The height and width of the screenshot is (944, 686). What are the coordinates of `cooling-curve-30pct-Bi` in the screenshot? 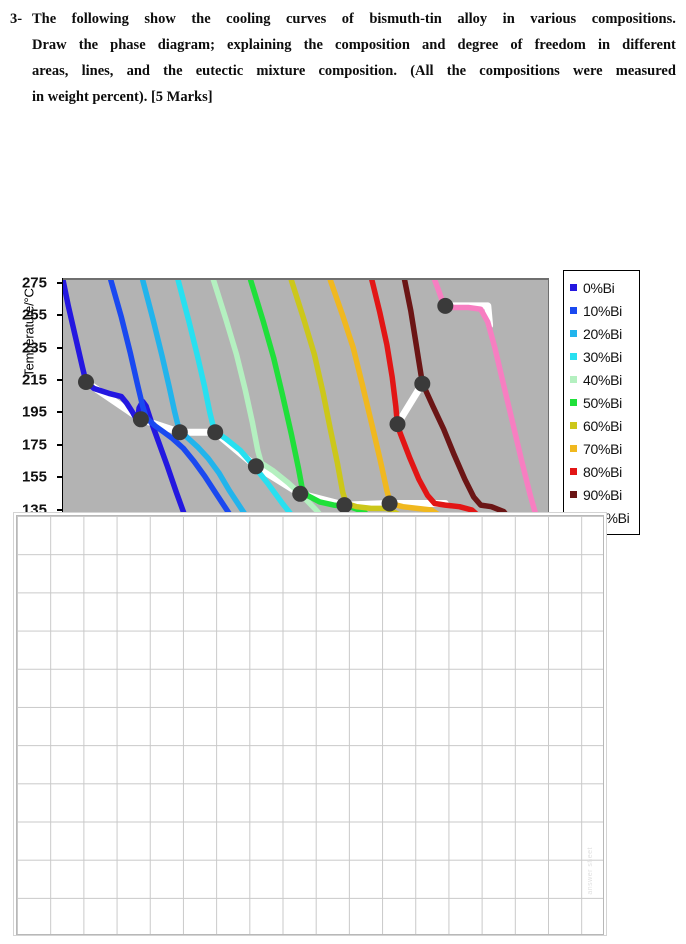 It's located at (242, 408).